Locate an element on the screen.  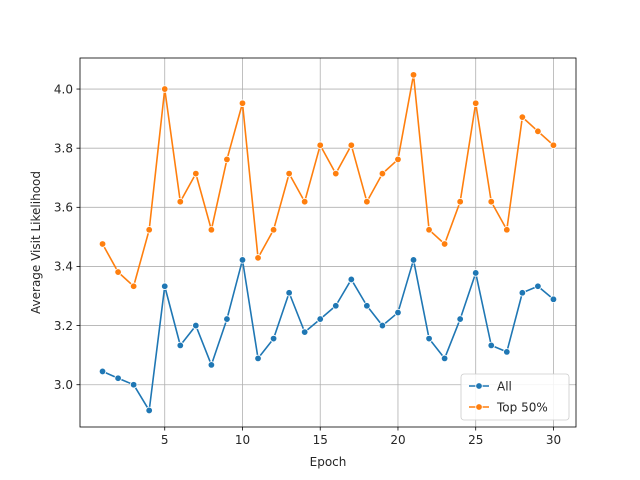
x-axis-ticks: 5 10 15 20 25 30 is located at coordinates (361, 437).